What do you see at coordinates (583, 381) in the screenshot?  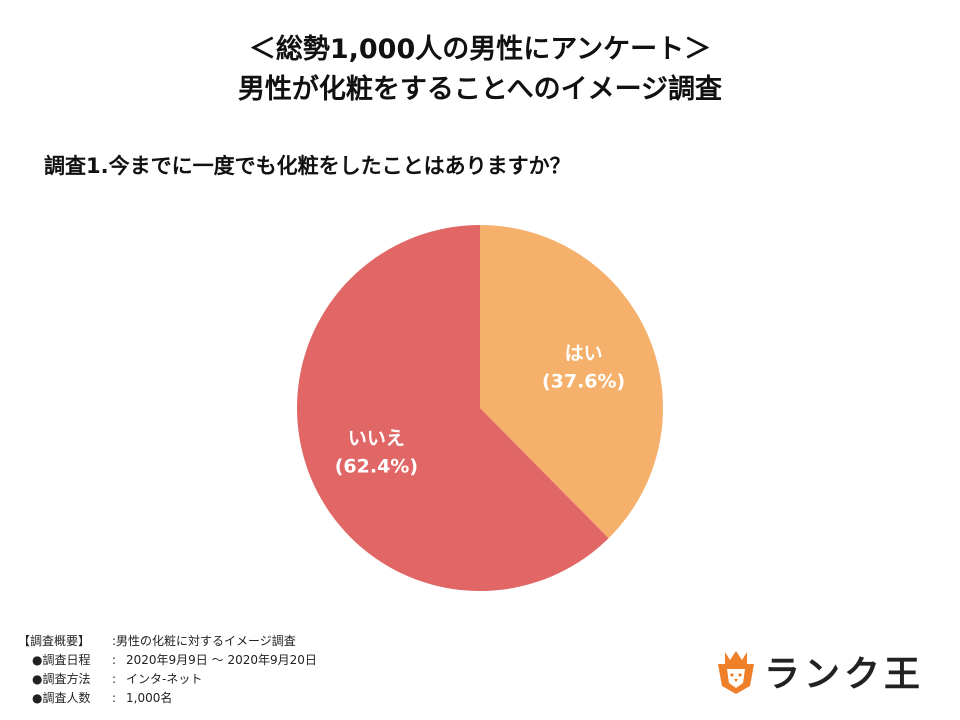 I see `pie-slice-percent: (37.6%)` at bounding box center [583, 381].